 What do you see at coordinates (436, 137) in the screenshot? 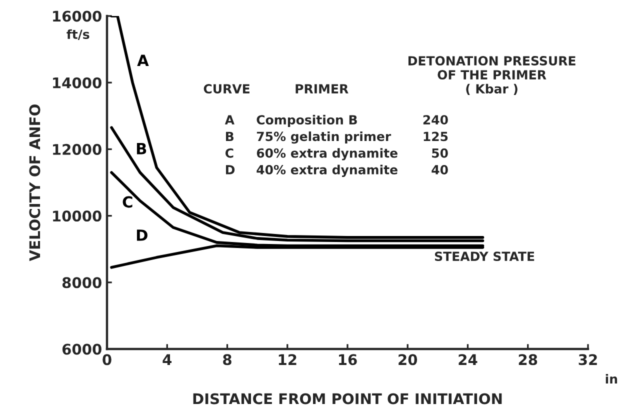
I see `annotation: 125` at bounding box center [436, 137].